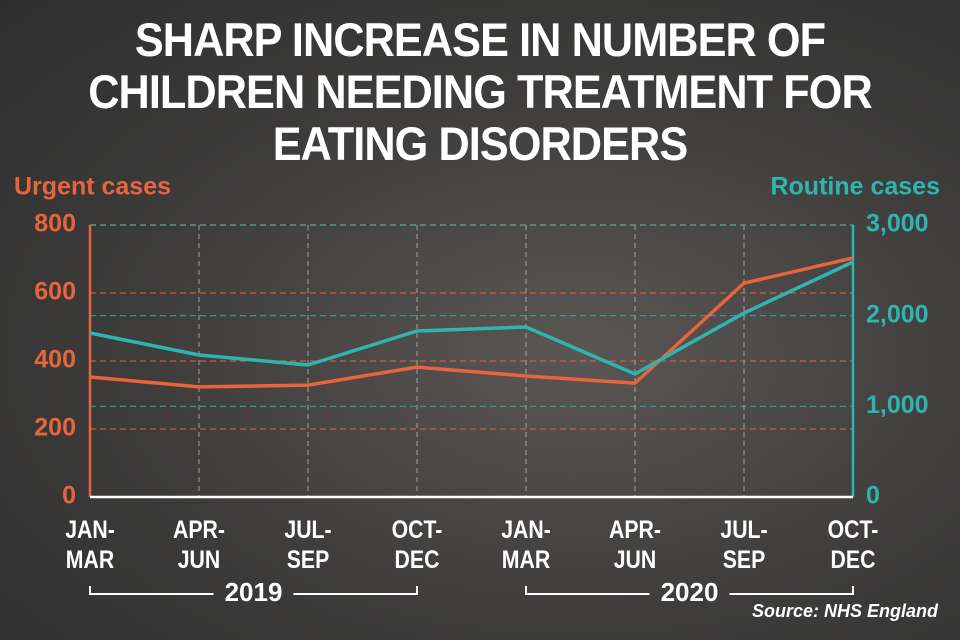  I want to click on y-tick-label: 600, so click(55, 292).